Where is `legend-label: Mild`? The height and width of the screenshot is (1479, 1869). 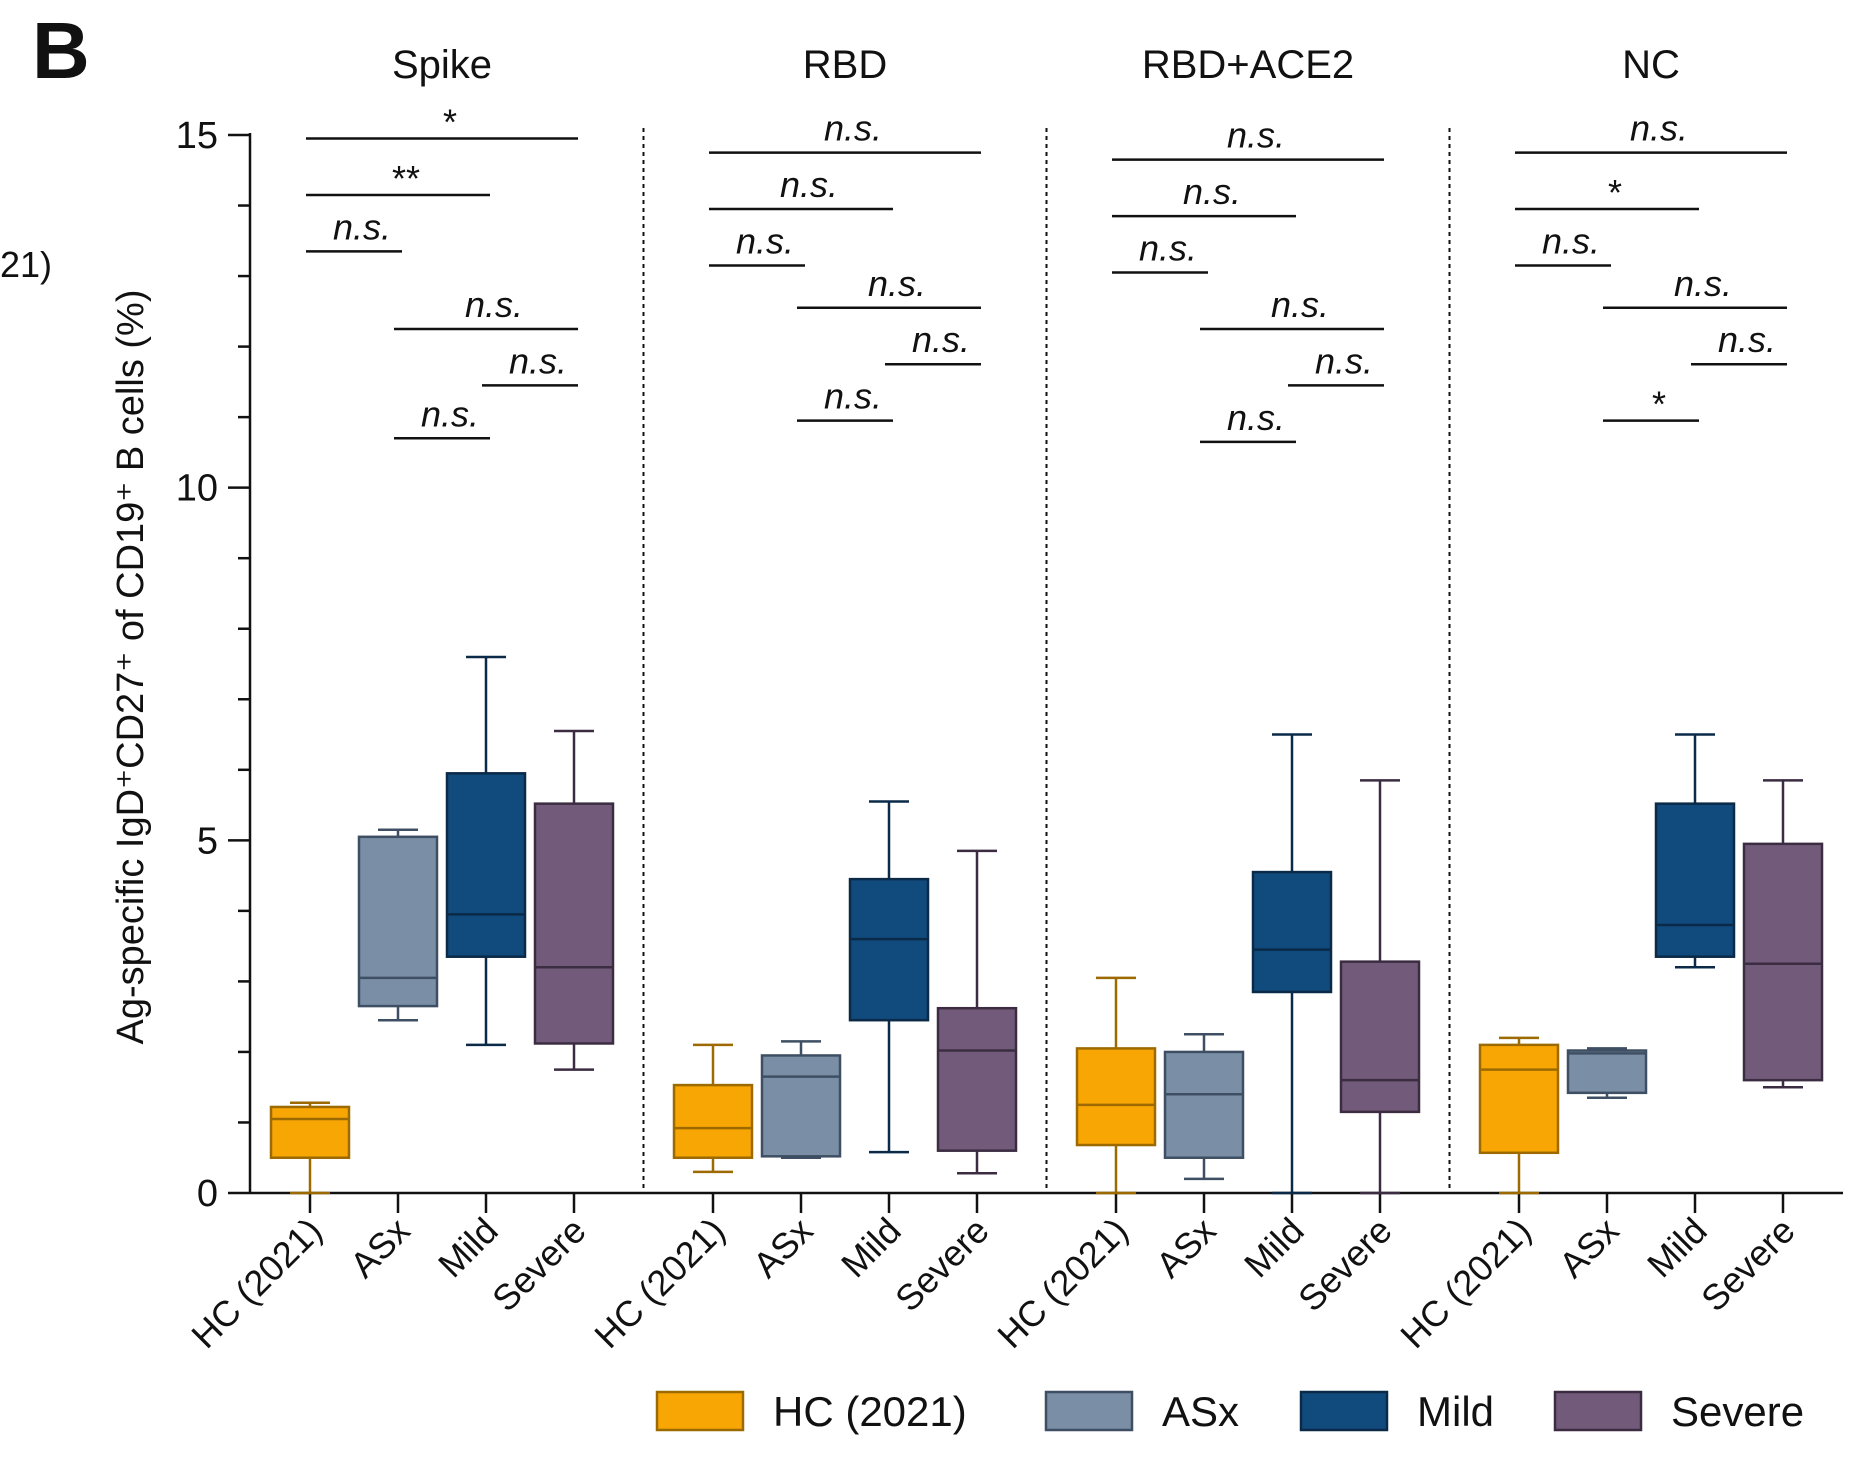 legend-label: Mild is located at coordinates (1455, 1411).